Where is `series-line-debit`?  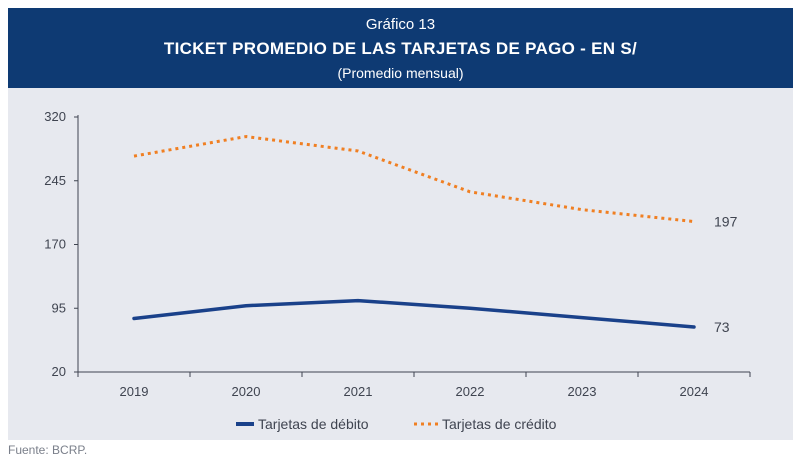
series-line-debit is located at coordinates (414, 313).